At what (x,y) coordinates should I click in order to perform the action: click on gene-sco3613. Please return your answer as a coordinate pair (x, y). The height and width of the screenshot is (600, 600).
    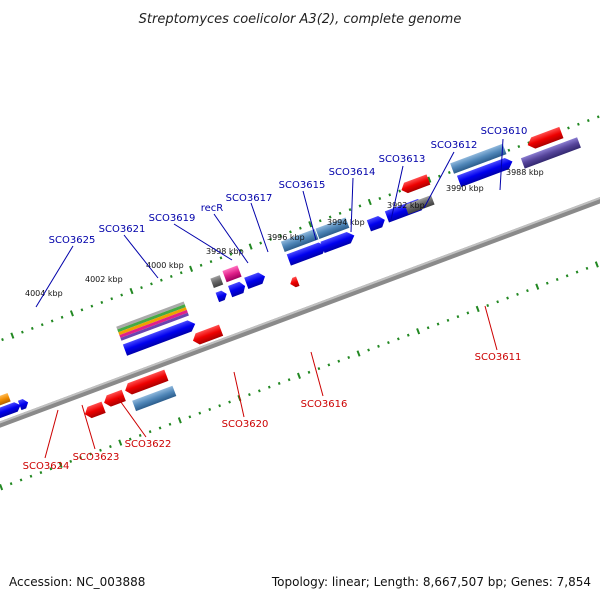
    Looking at the image, I should click on (376, 223).